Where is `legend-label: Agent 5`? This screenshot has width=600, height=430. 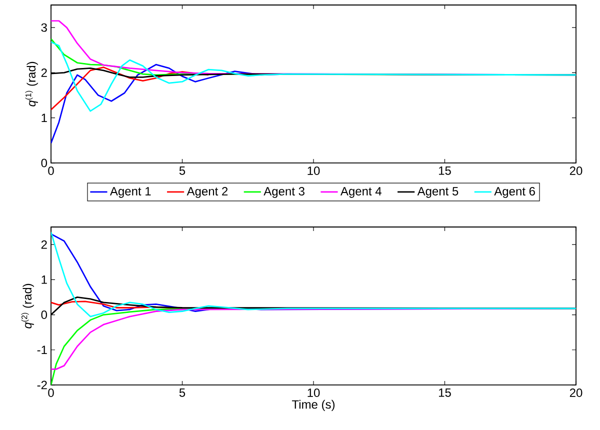
legend-label: Agent 5 is located at coordinates (437, 192).